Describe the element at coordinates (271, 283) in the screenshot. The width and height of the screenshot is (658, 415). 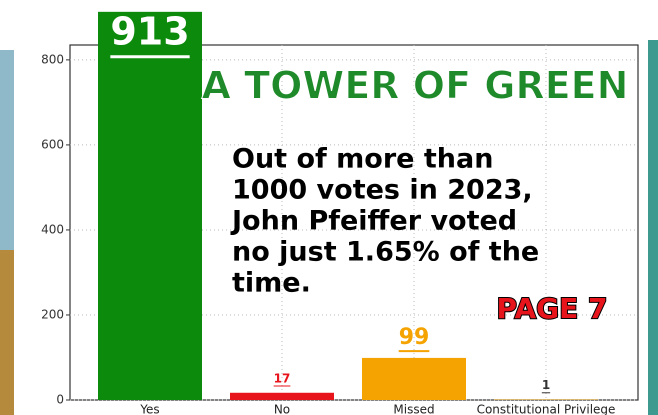
I see `annotation-line: time.` at that location.